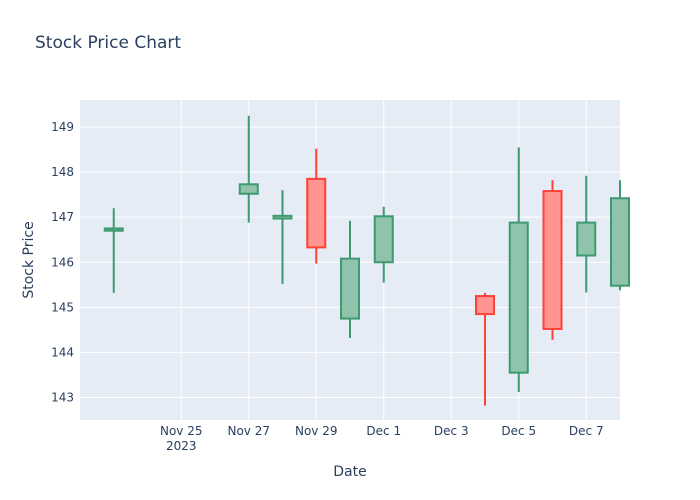  Describe the element at coordinates (316, 431) in the screenshot. I see `x-tick-label: Nov 29` at that location.